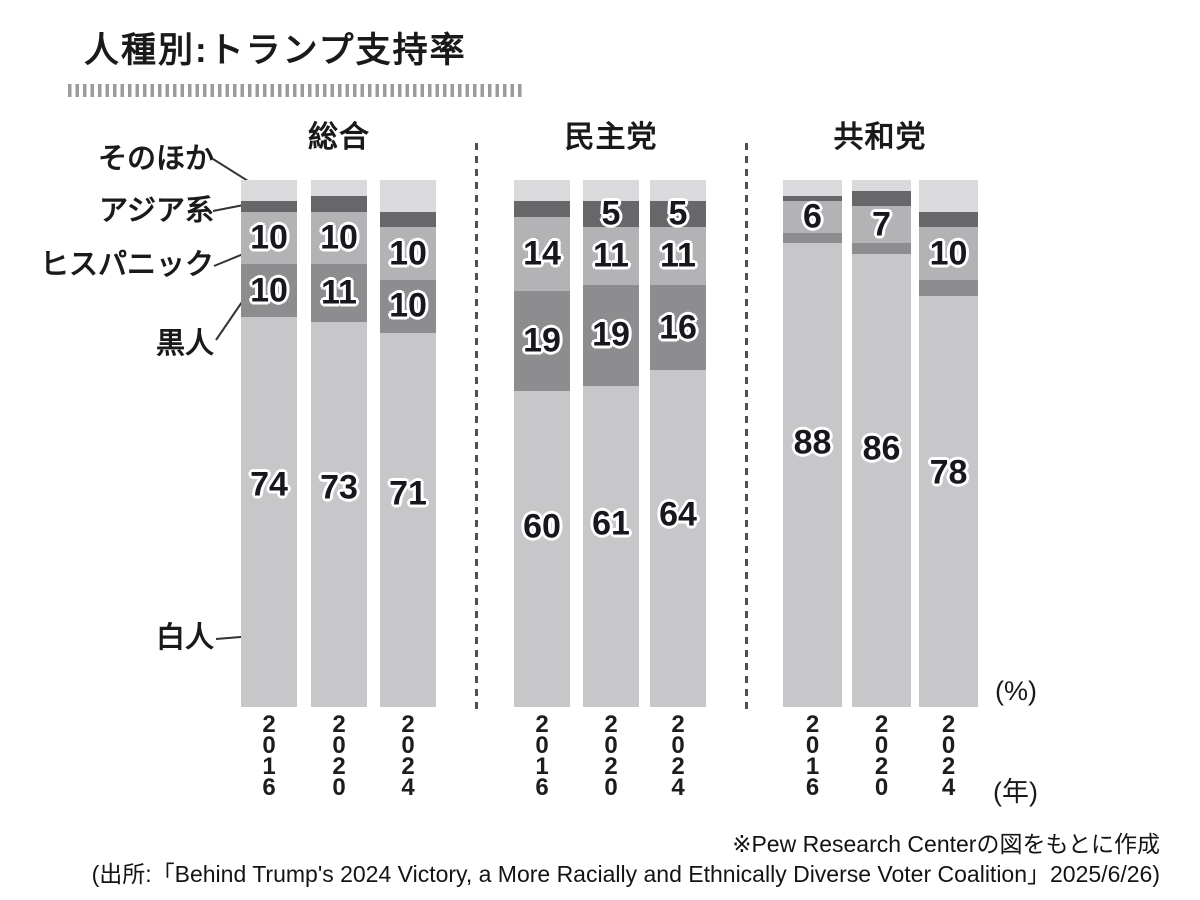  I want to click on bar-民主党-2016: 14 19 60, so click(542, 443).